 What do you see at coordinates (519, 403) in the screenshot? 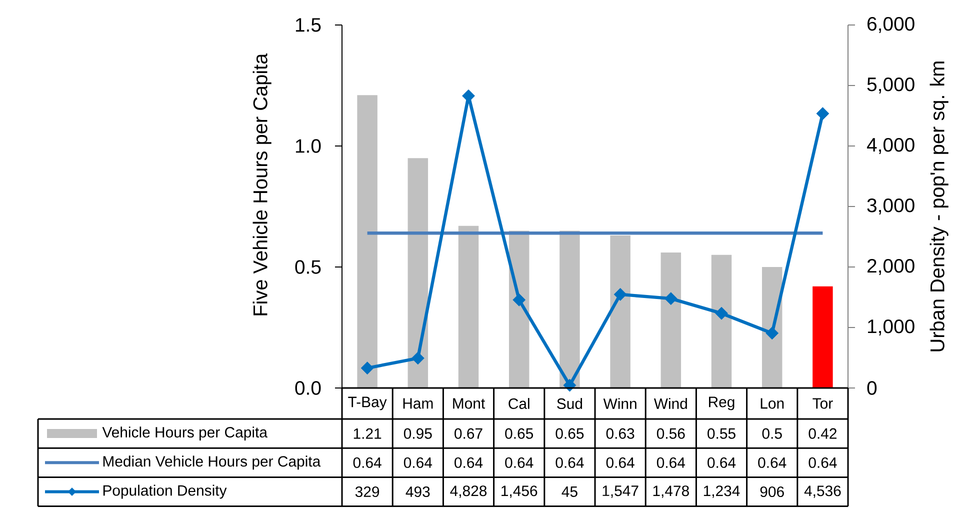
I see `x-tick-label: Cal` at bounding box center [519, 403].